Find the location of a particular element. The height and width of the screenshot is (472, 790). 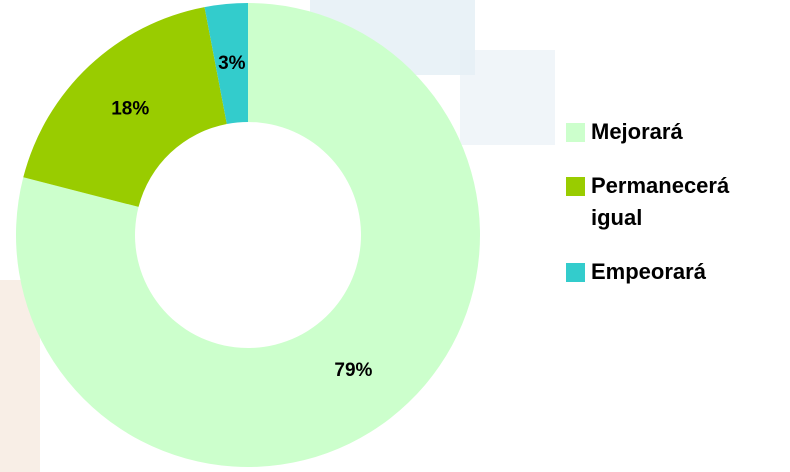

legend: Mejorará Permanecerá igual Empeorará is located at coordinates (676, 213).